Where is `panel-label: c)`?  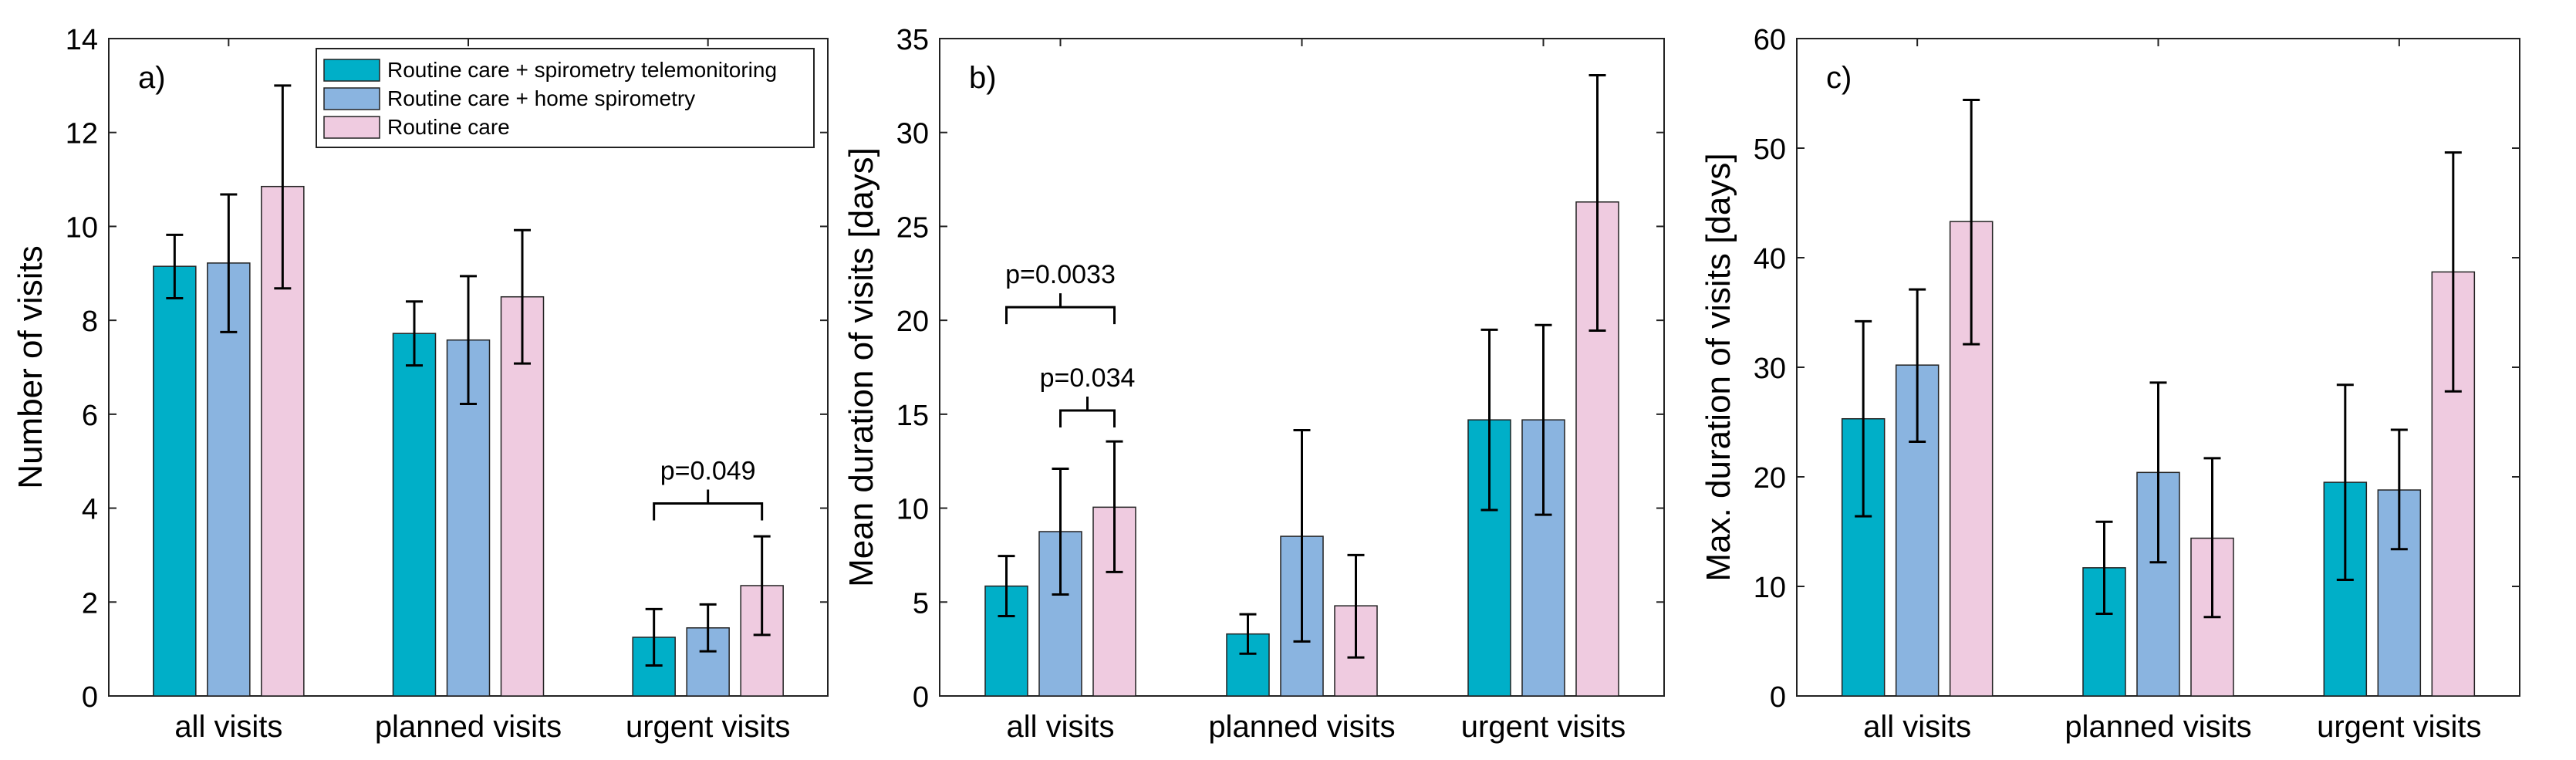
panel-label: c) is located at coordinates (1839, 78).